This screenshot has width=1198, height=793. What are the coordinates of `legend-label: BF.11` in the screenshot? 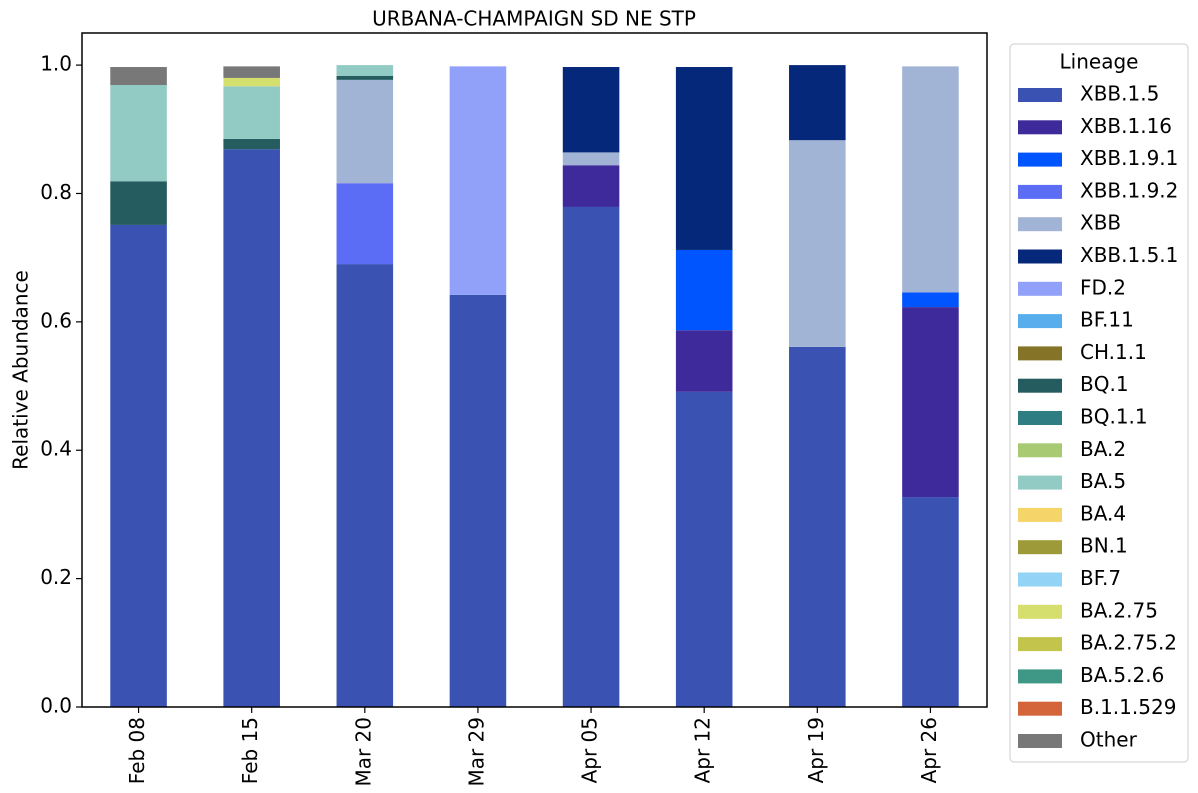 It's located at (1107, 320).